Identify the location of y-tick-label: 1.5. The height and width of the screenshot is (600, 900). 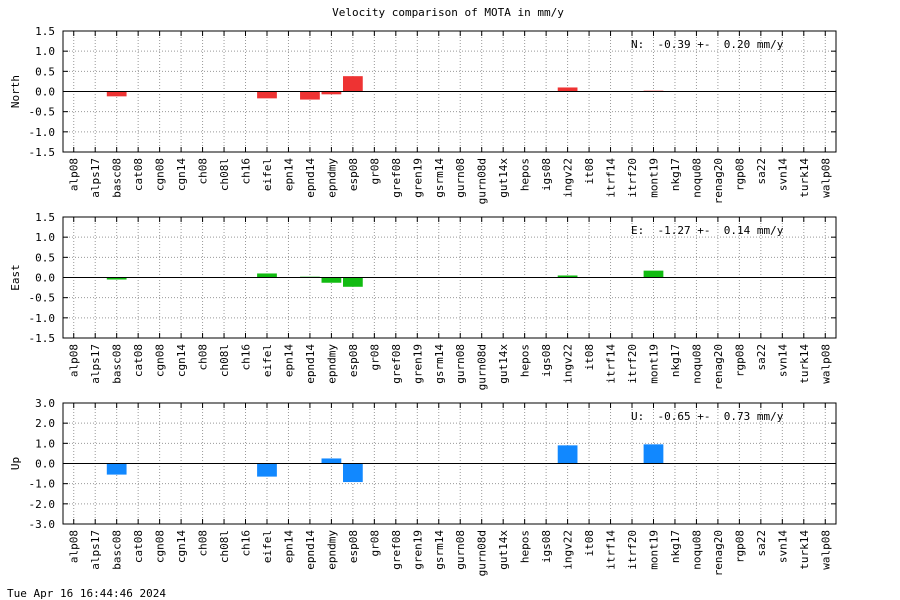
(45, 217).